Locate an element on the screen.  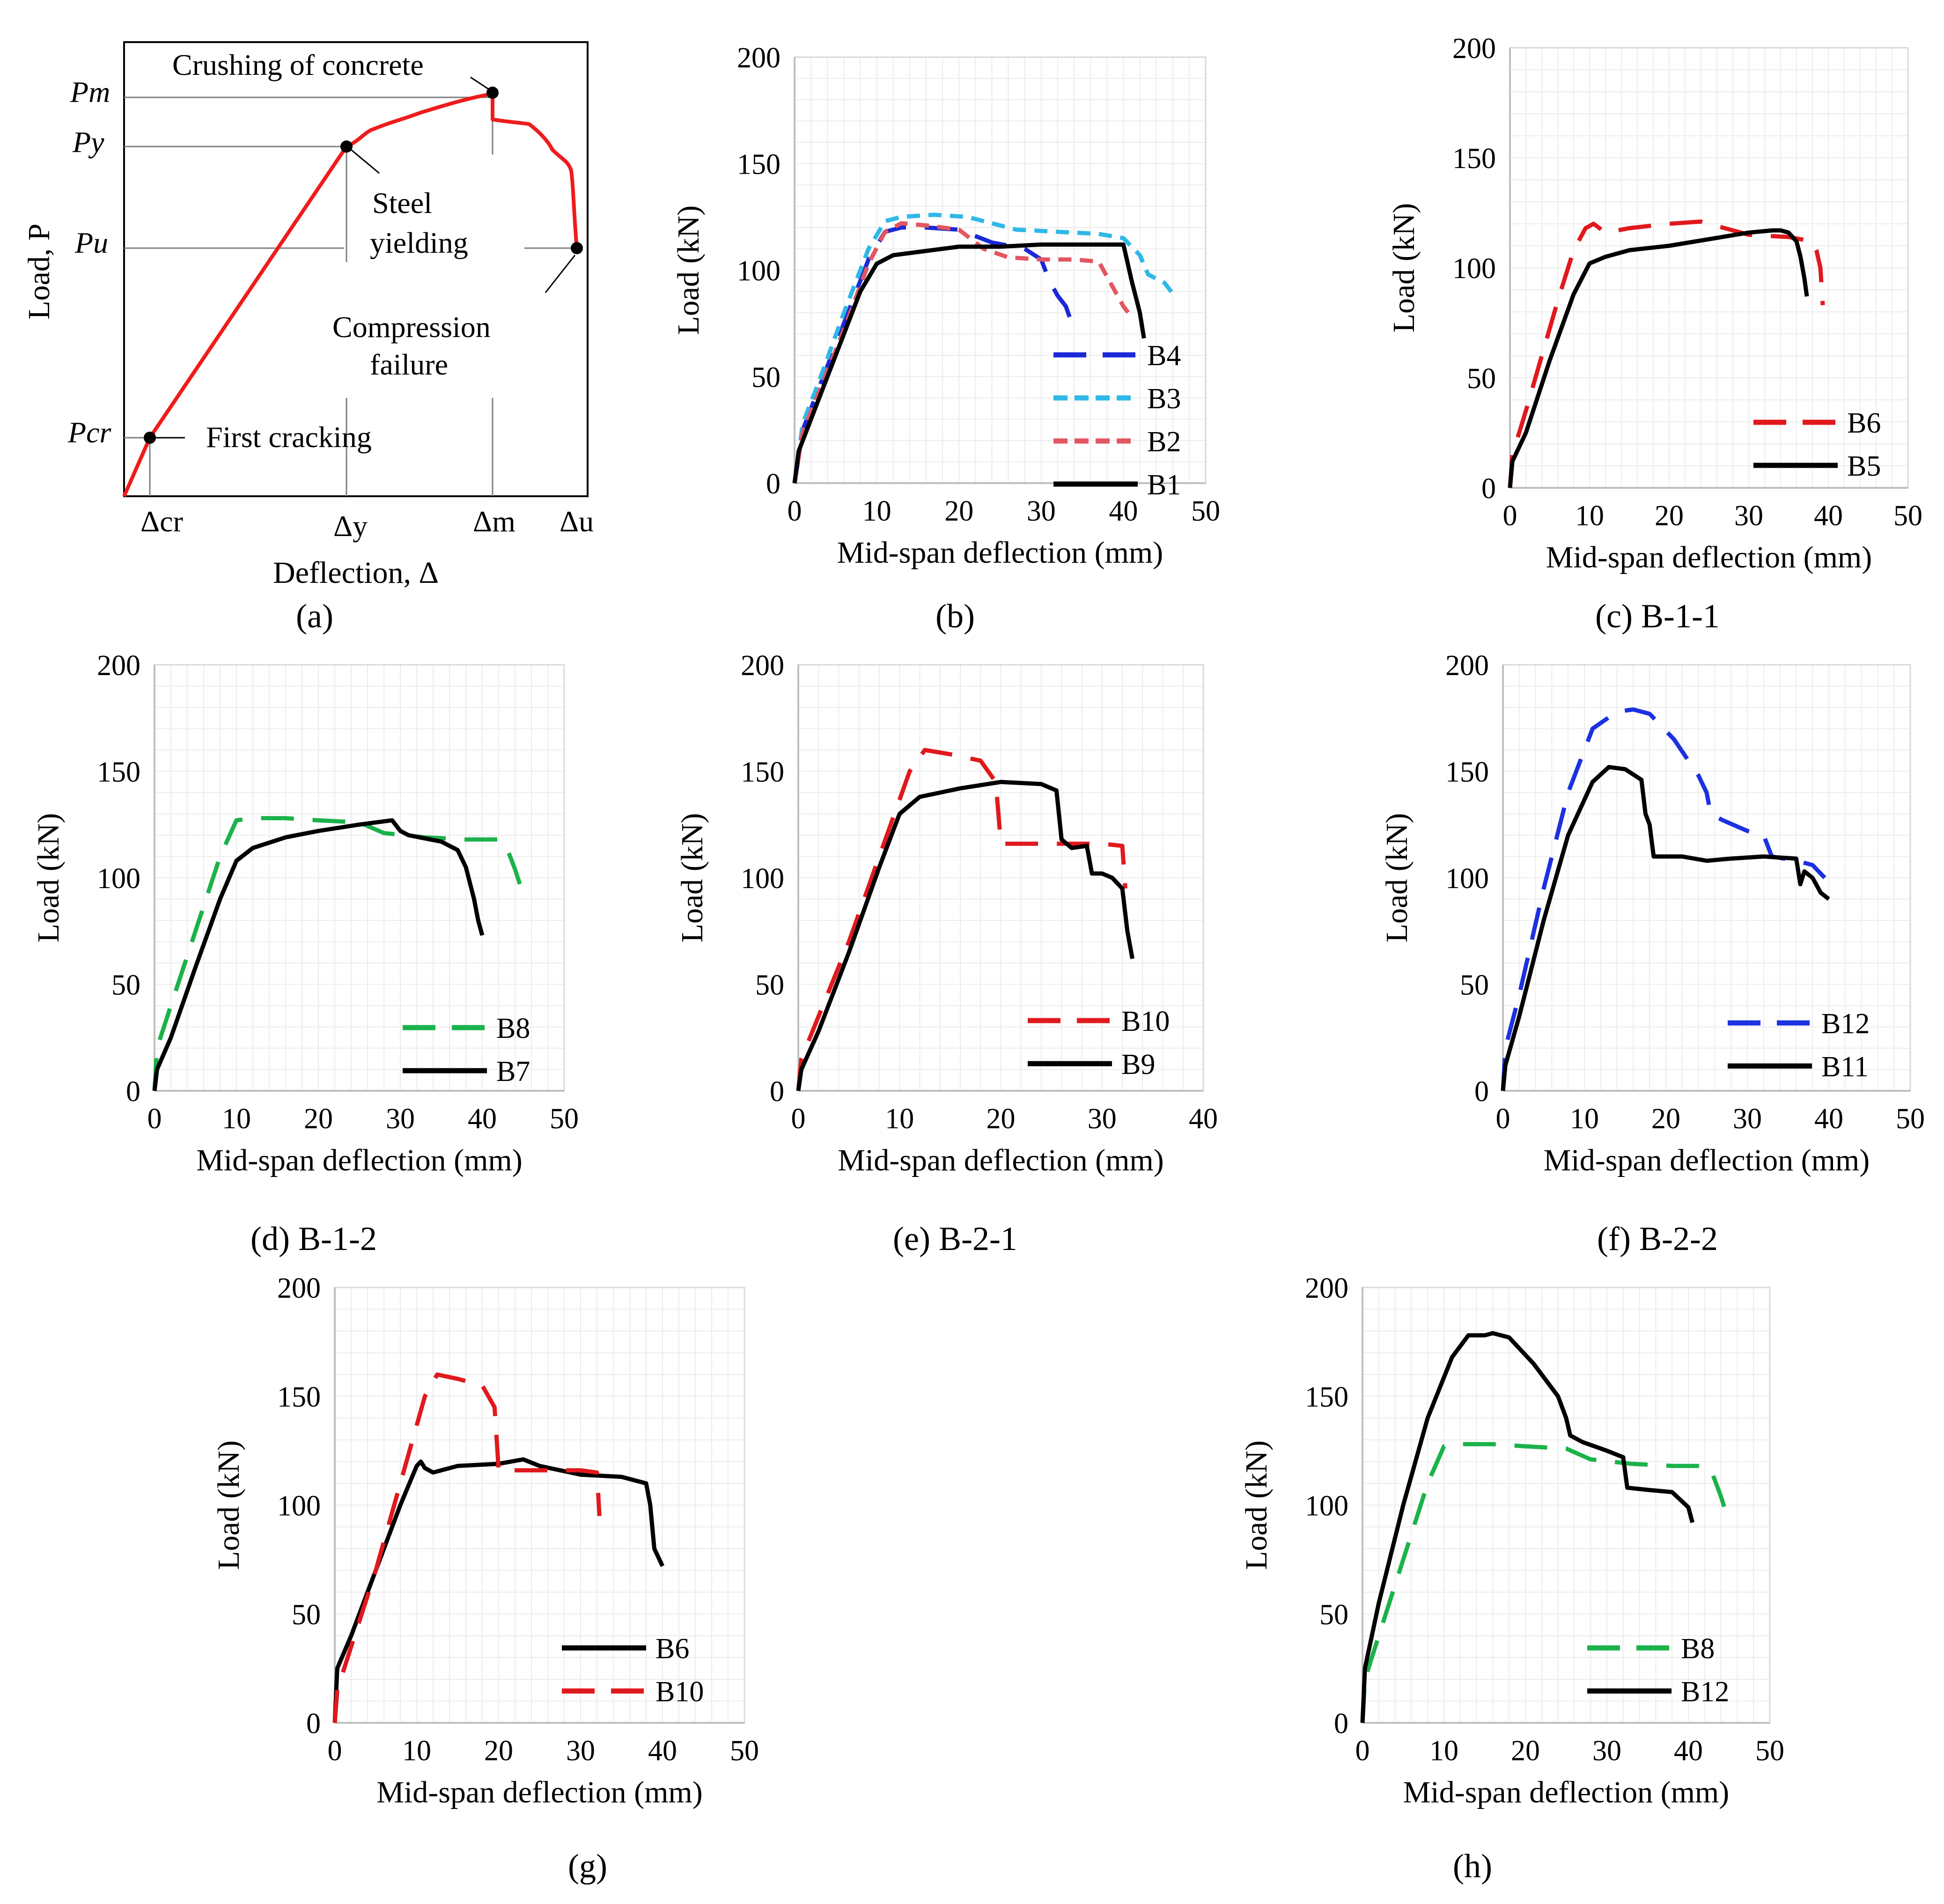
compression-pointer is located at coordinates (560, 274).